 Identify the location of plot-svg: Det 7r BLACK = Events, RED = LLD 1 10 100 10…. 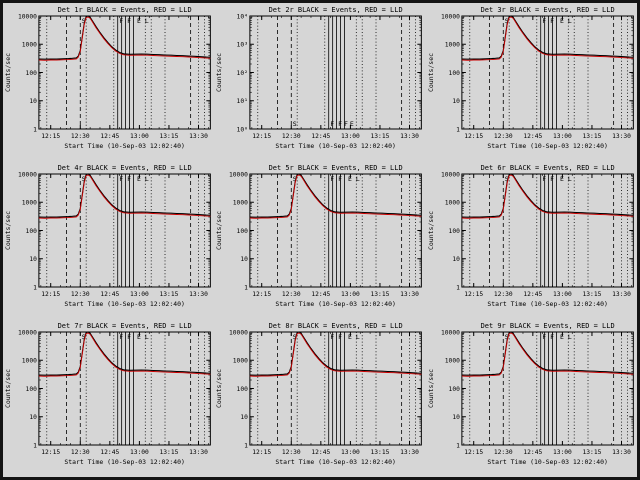
(107, 394).